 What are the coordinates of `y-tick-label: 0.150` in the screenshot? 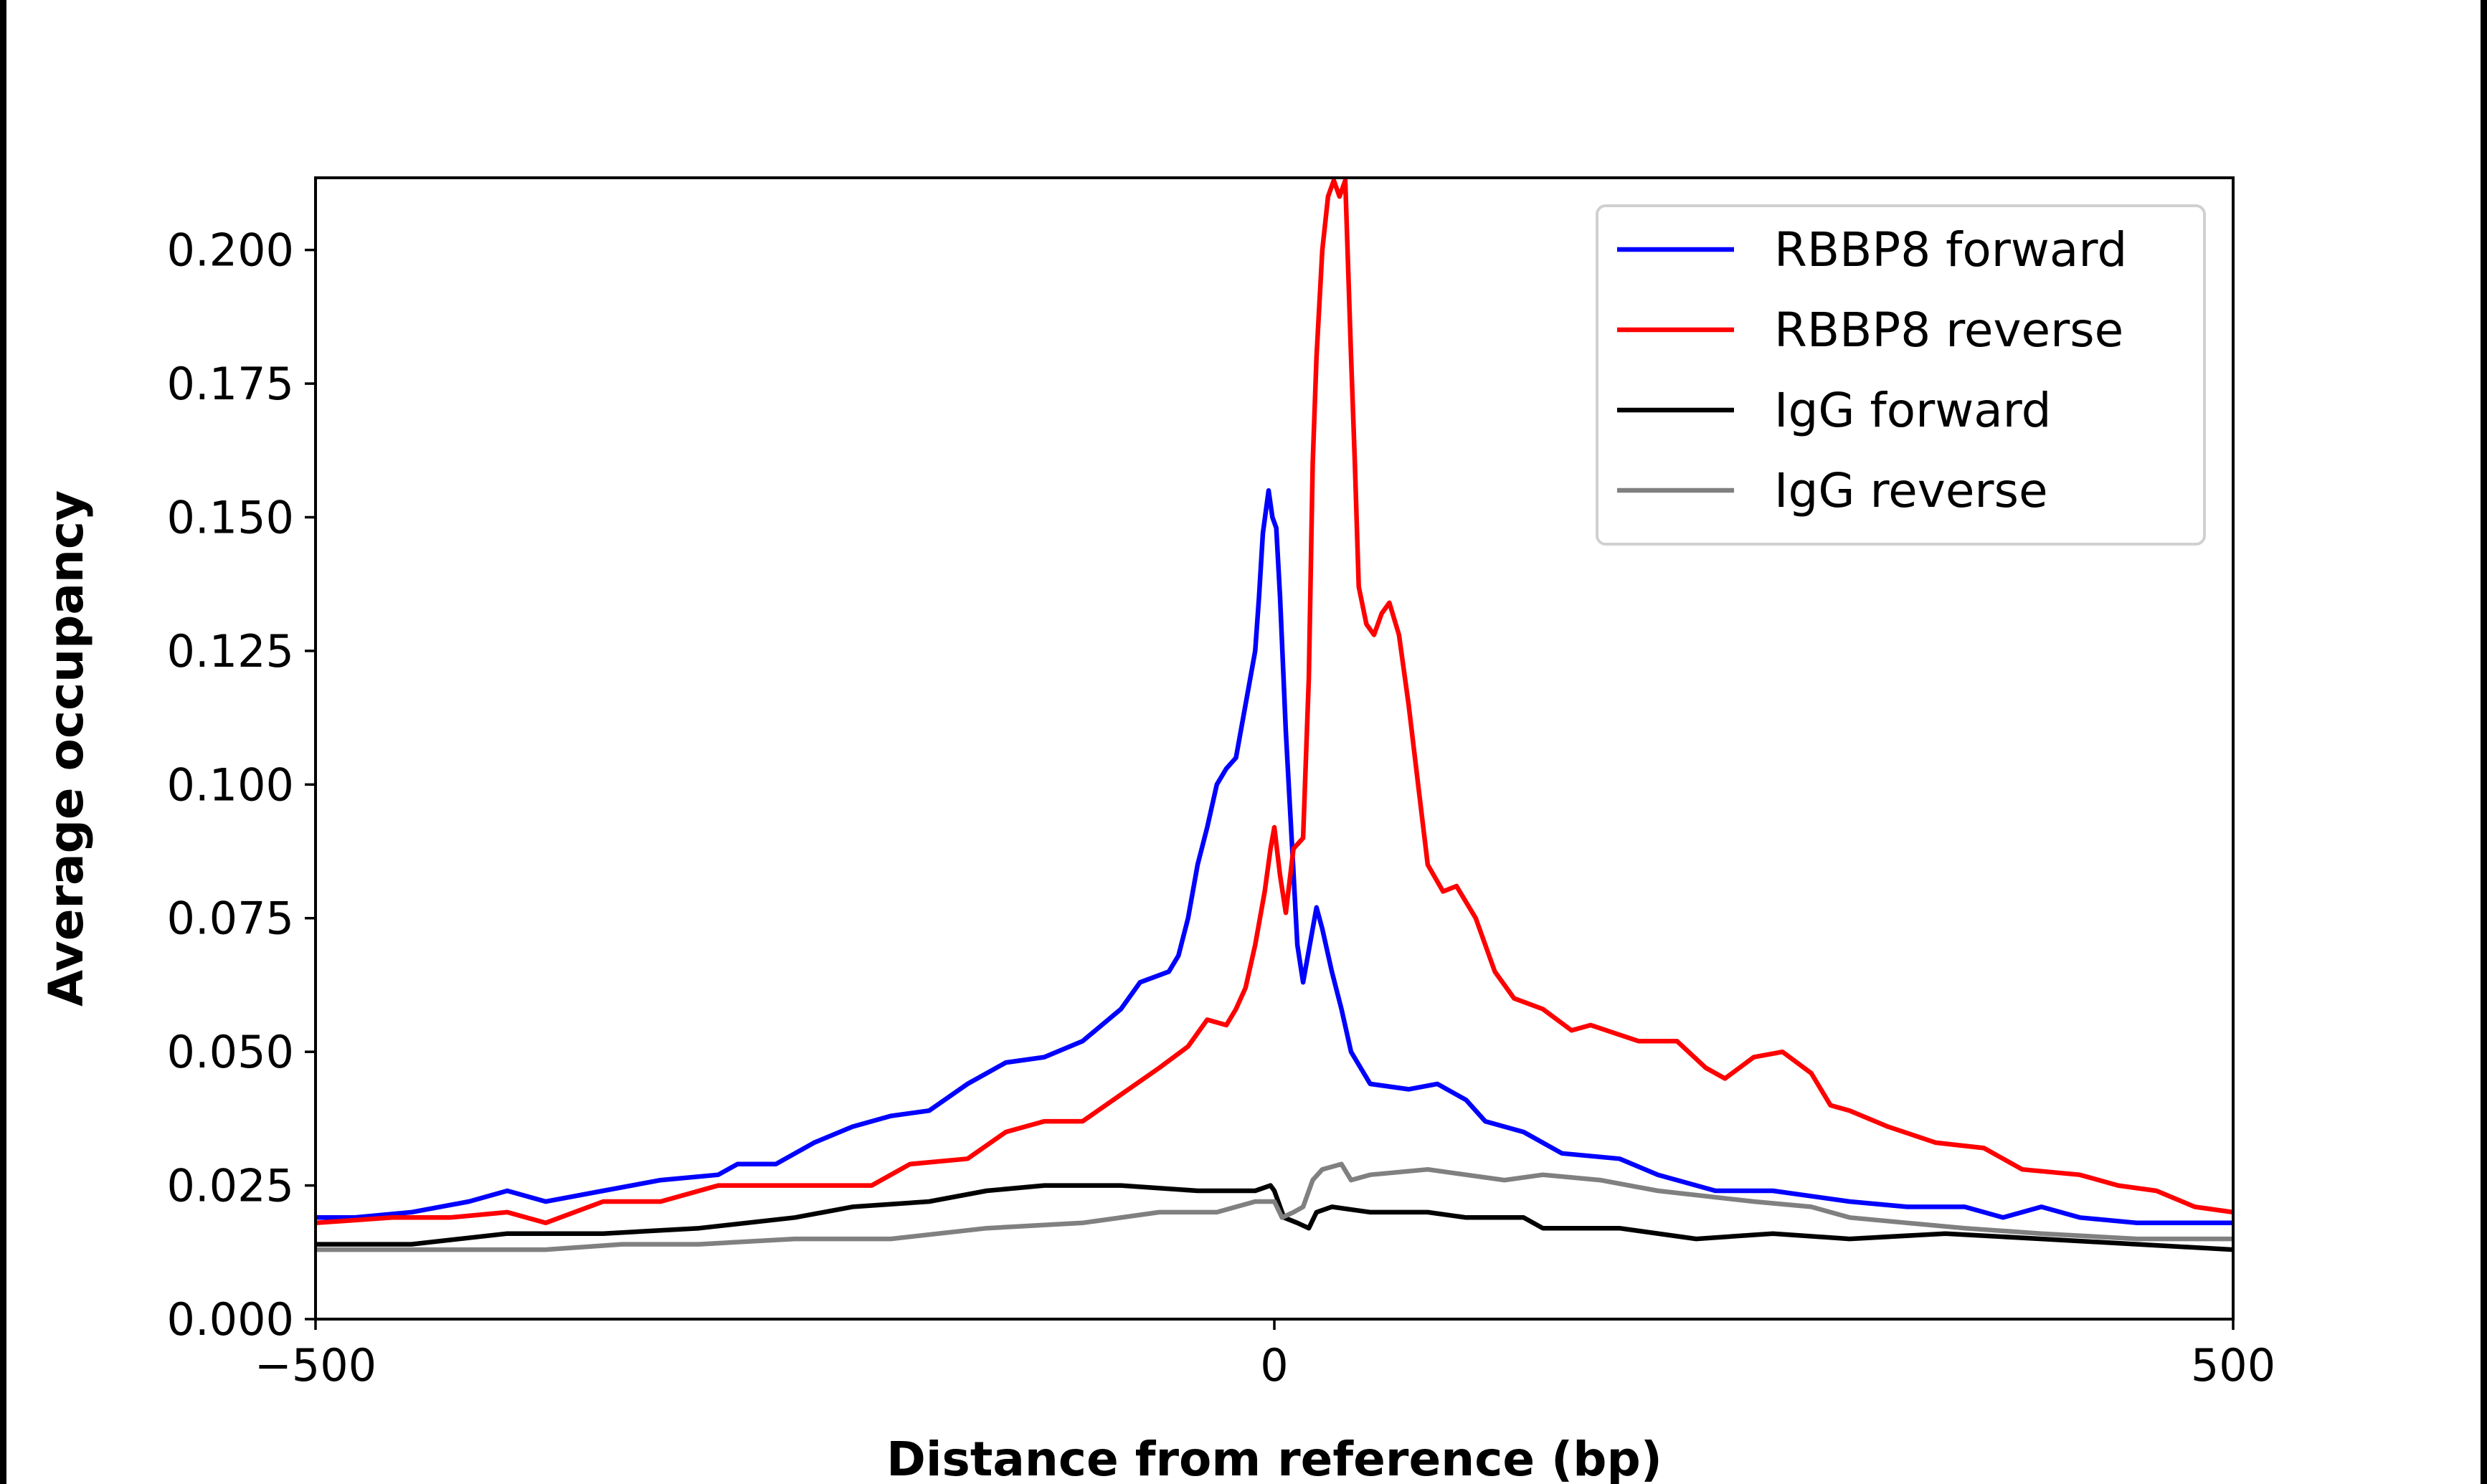 It's located at (231, 517).